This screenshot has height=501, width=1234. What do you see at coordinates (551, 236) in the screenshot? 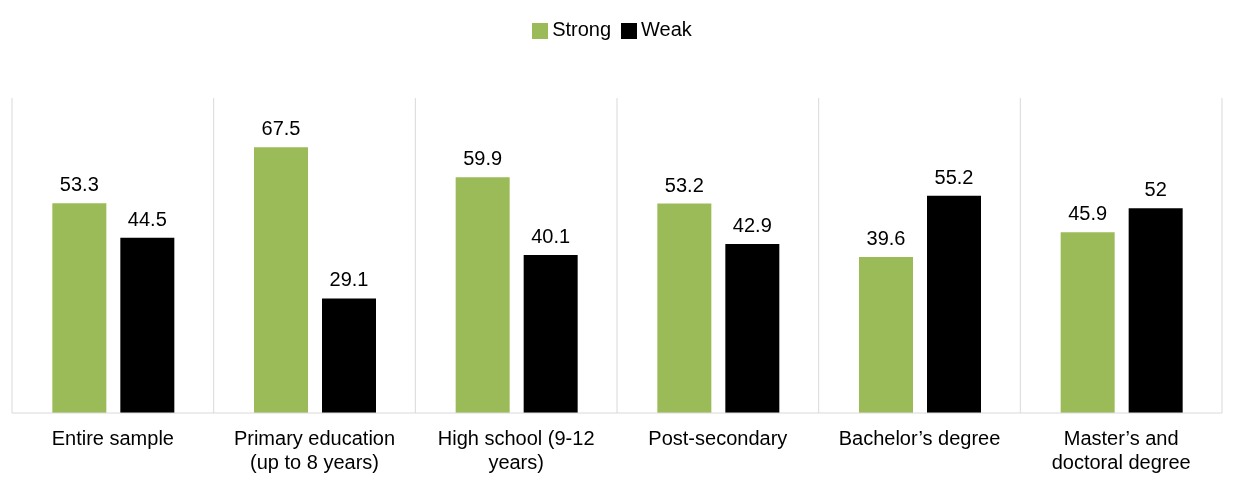
I see `data-label: 40.1` at bounding box center [551, 236].